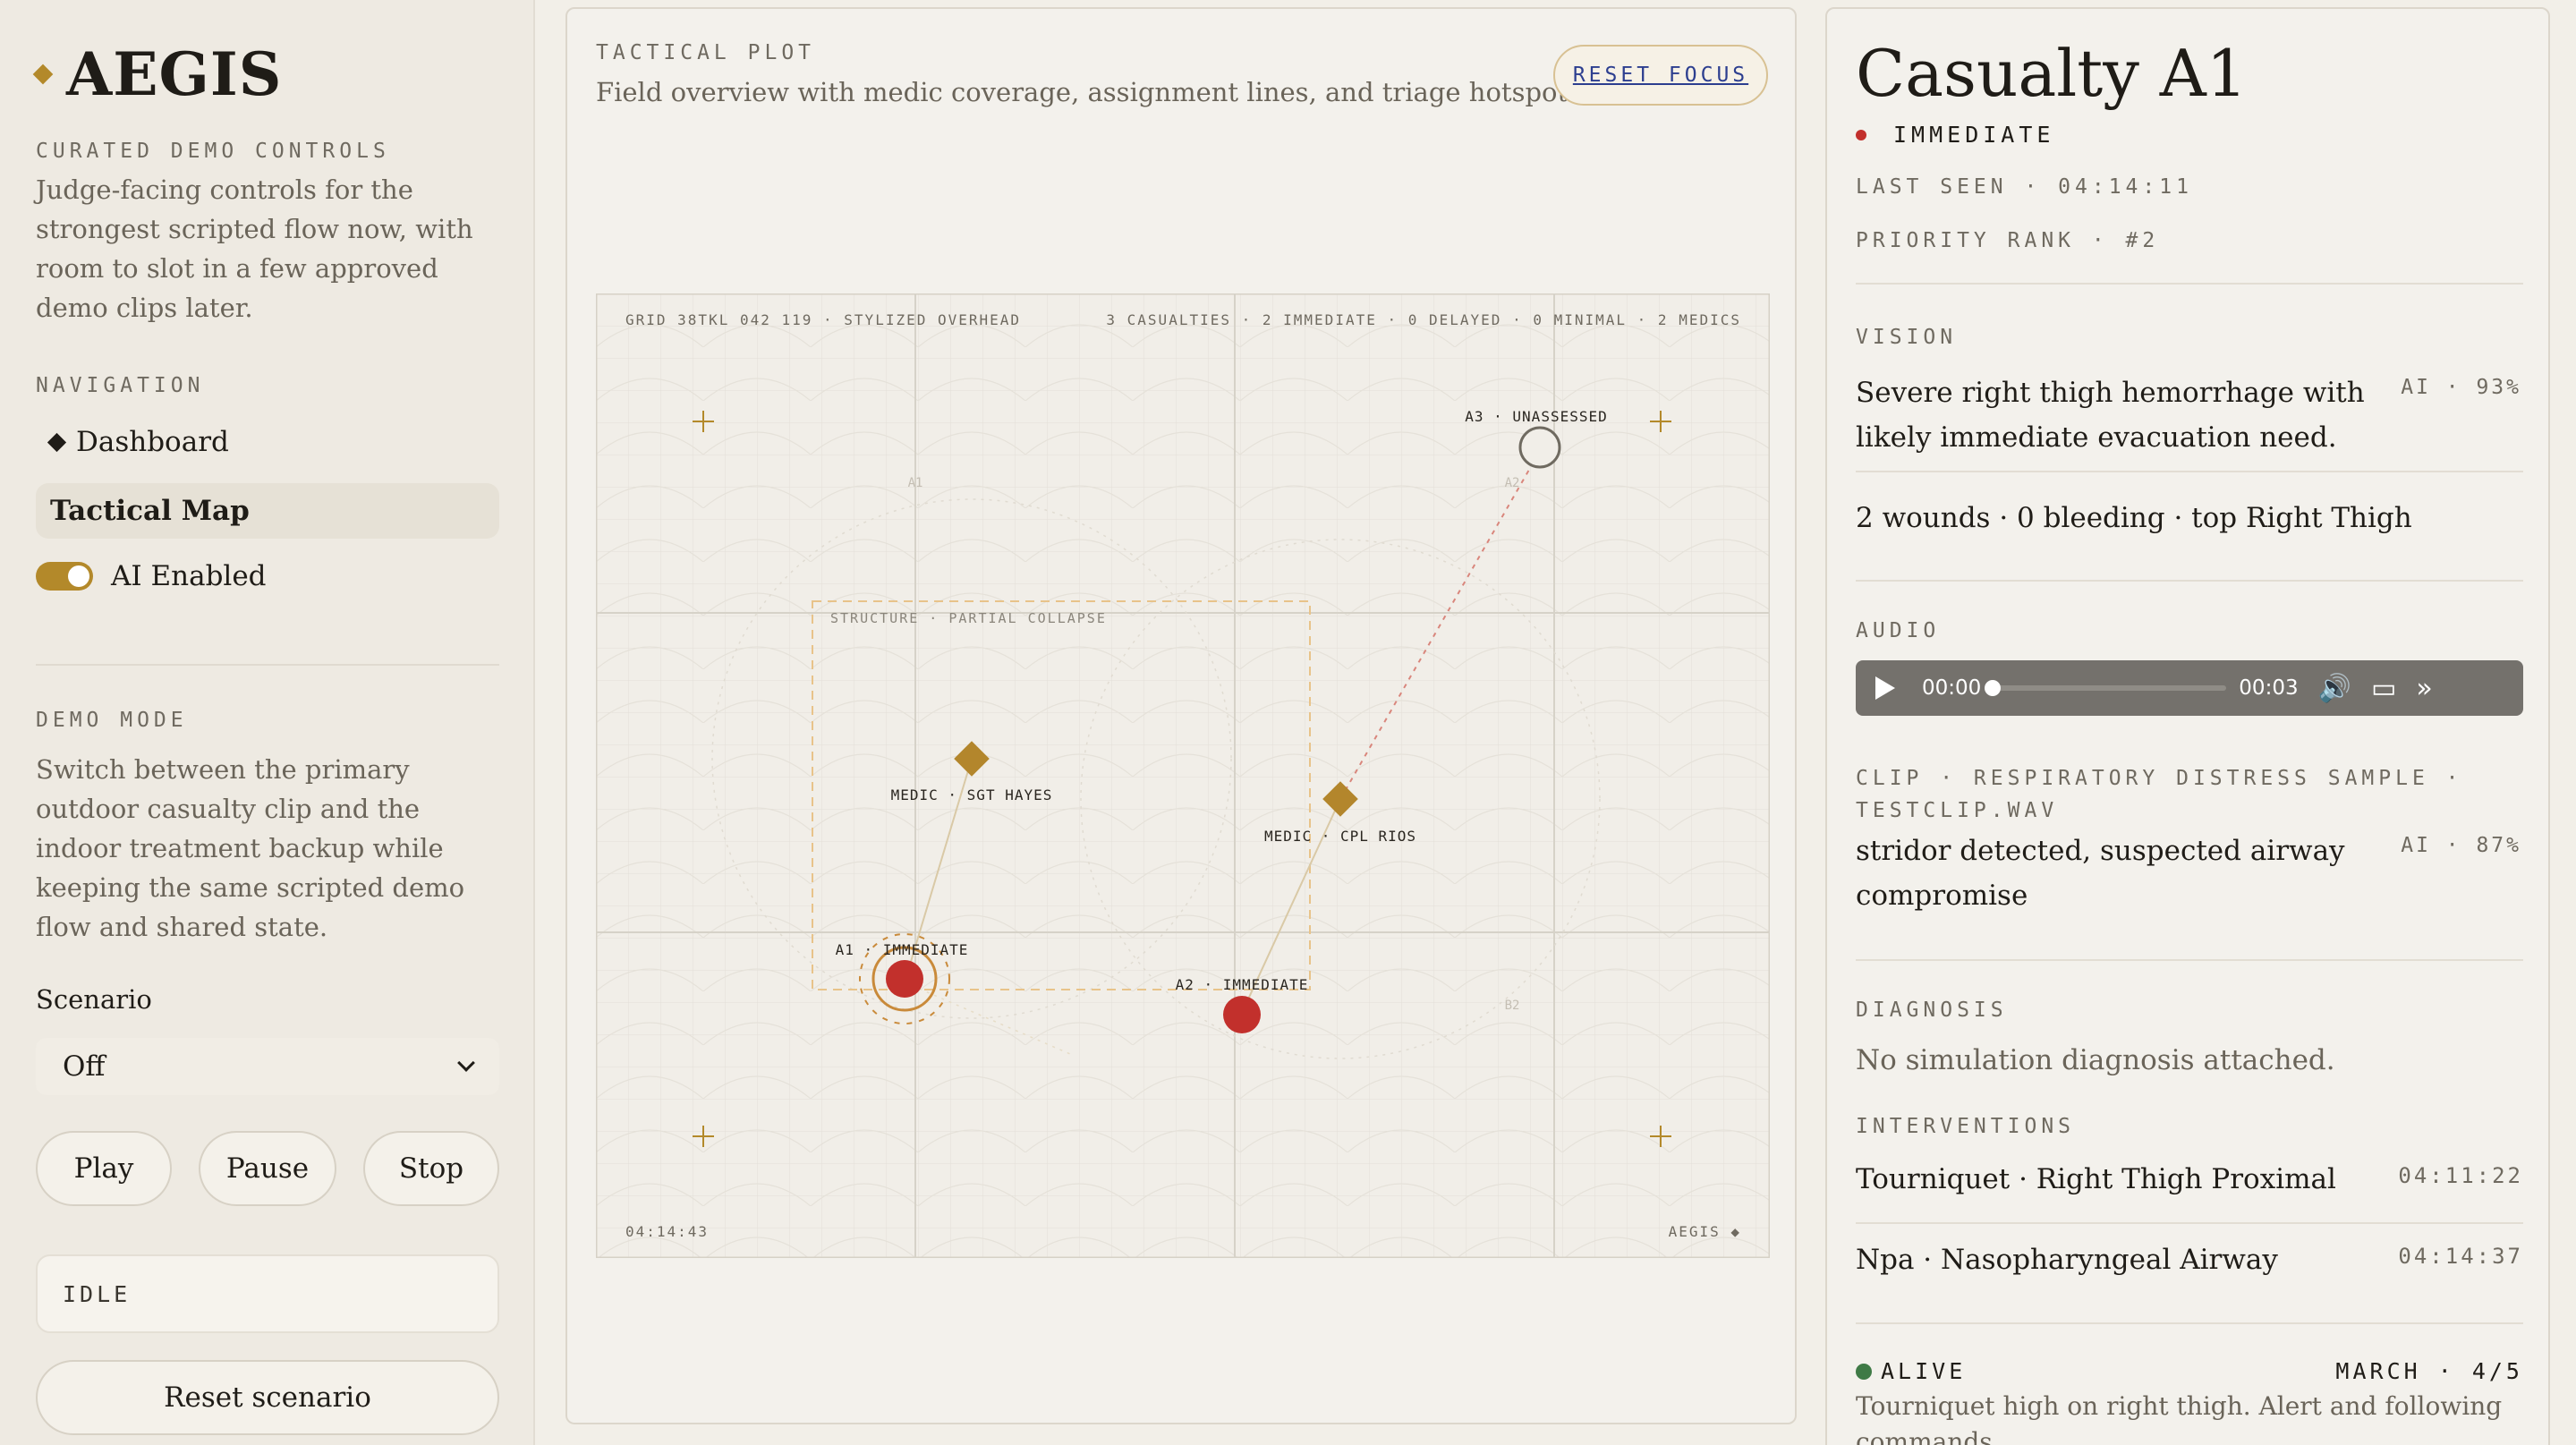 Image resolution: width=2576 pixels, height=1445 pixels. I want to click on nav-item-dashboard: Dashboard, so click(267, 442).